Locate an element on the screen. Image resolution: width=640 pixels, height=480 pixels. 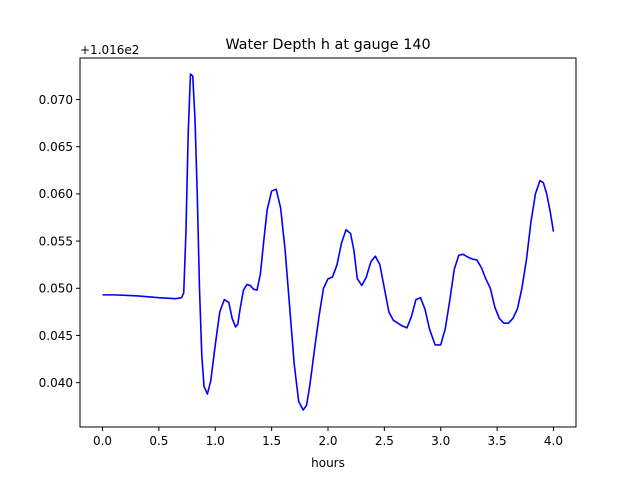
y-axis-offset-label: +1.016e2 is located at coordinates (109, 50).